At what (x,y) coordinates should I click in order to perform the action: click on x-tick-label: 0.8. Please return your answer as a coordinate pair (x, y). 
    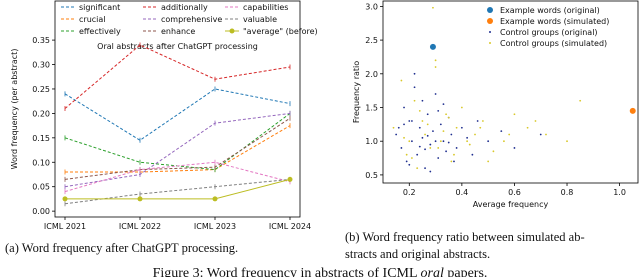
    Looking at the image, I should click on (567, 192).